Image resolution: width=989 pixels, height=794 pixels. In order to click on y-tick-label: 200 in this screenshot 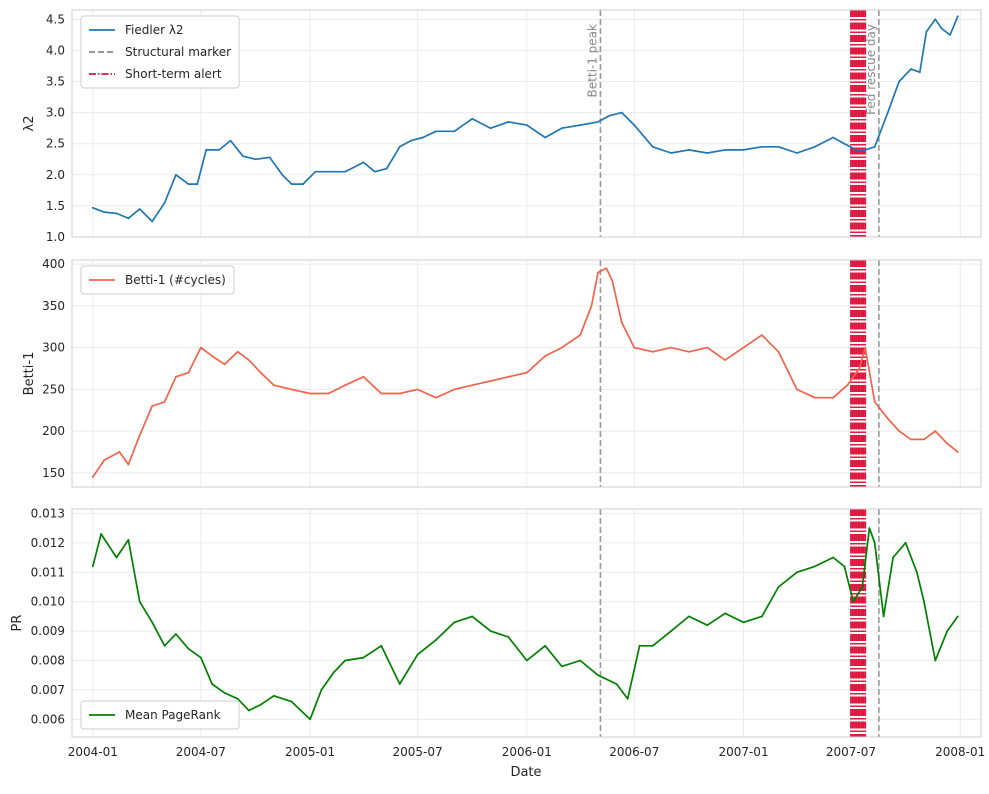, I will do `click(53, 431)`.